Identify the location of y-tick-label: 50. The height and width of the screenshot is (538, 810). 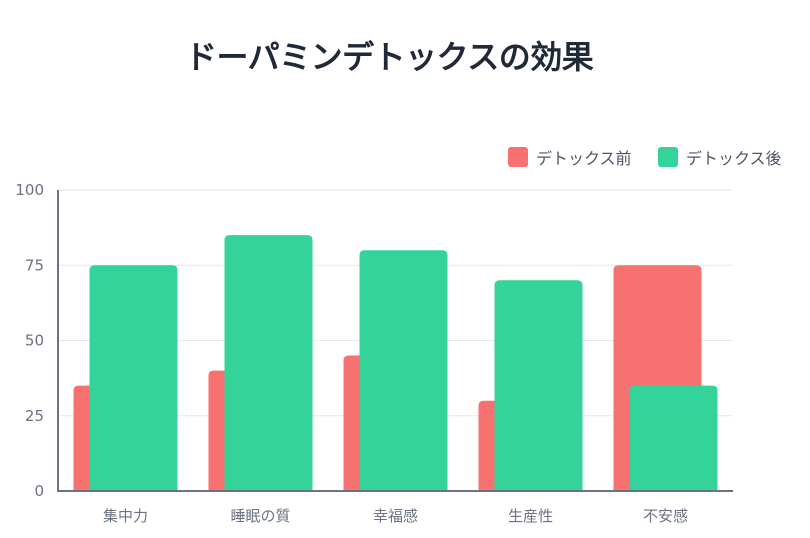
(34, 341).